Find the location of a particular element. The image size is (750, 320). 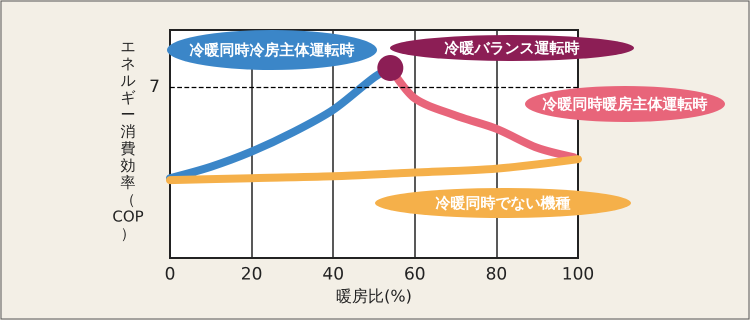

x-axis-title: 暖房比(%) is located at coordinates (374, 296).